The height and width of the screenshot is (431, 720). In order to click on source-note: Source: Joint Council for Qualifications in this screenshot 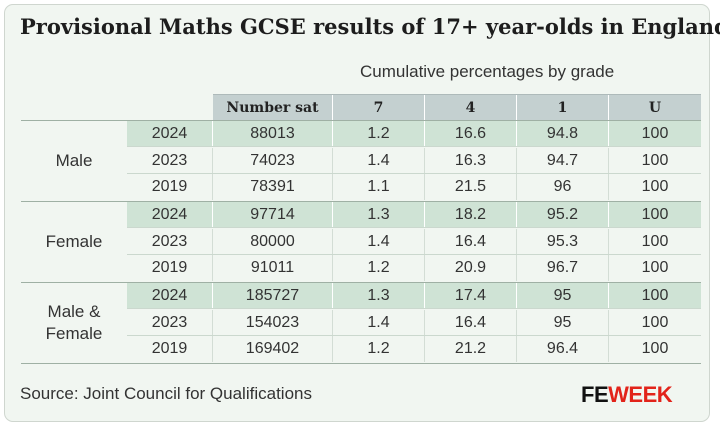, I will do `click(166, 393)`.